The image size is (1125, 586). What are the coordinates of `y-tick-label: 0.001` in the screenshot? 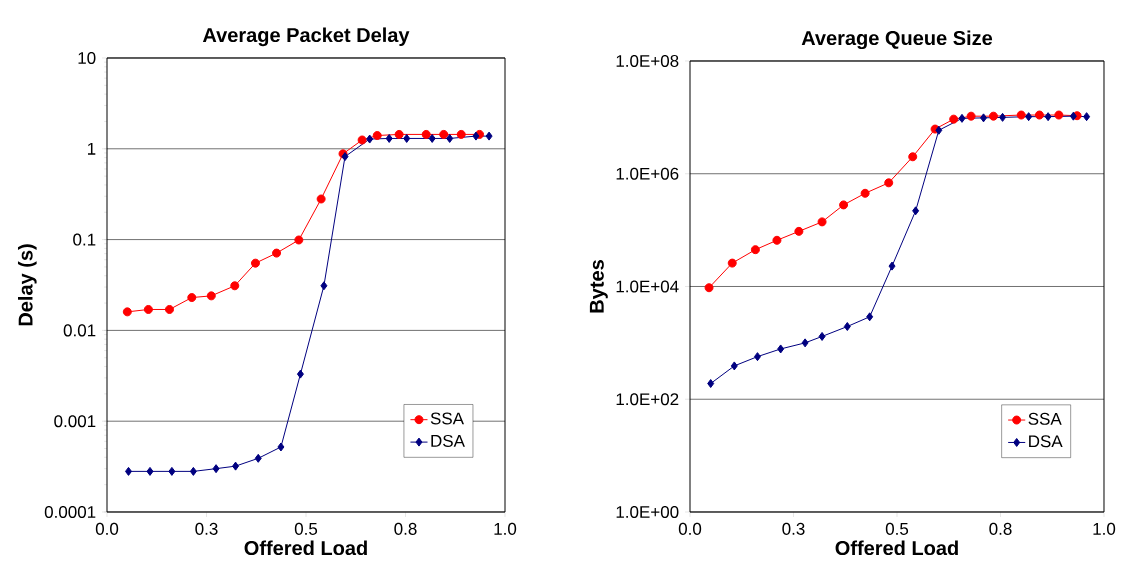 It's located at (75, 421).